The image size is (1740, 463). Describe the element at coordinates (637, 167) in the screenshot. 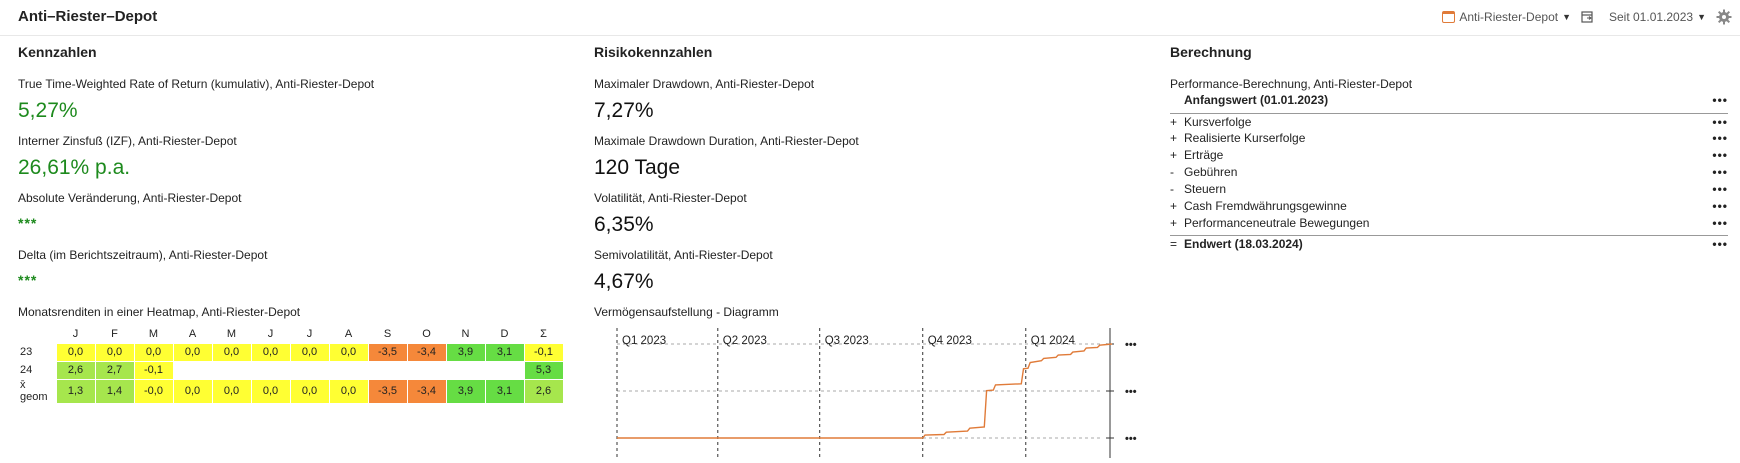

I see `kpi-value-drawdown-duration: 120 Tage` at that location.